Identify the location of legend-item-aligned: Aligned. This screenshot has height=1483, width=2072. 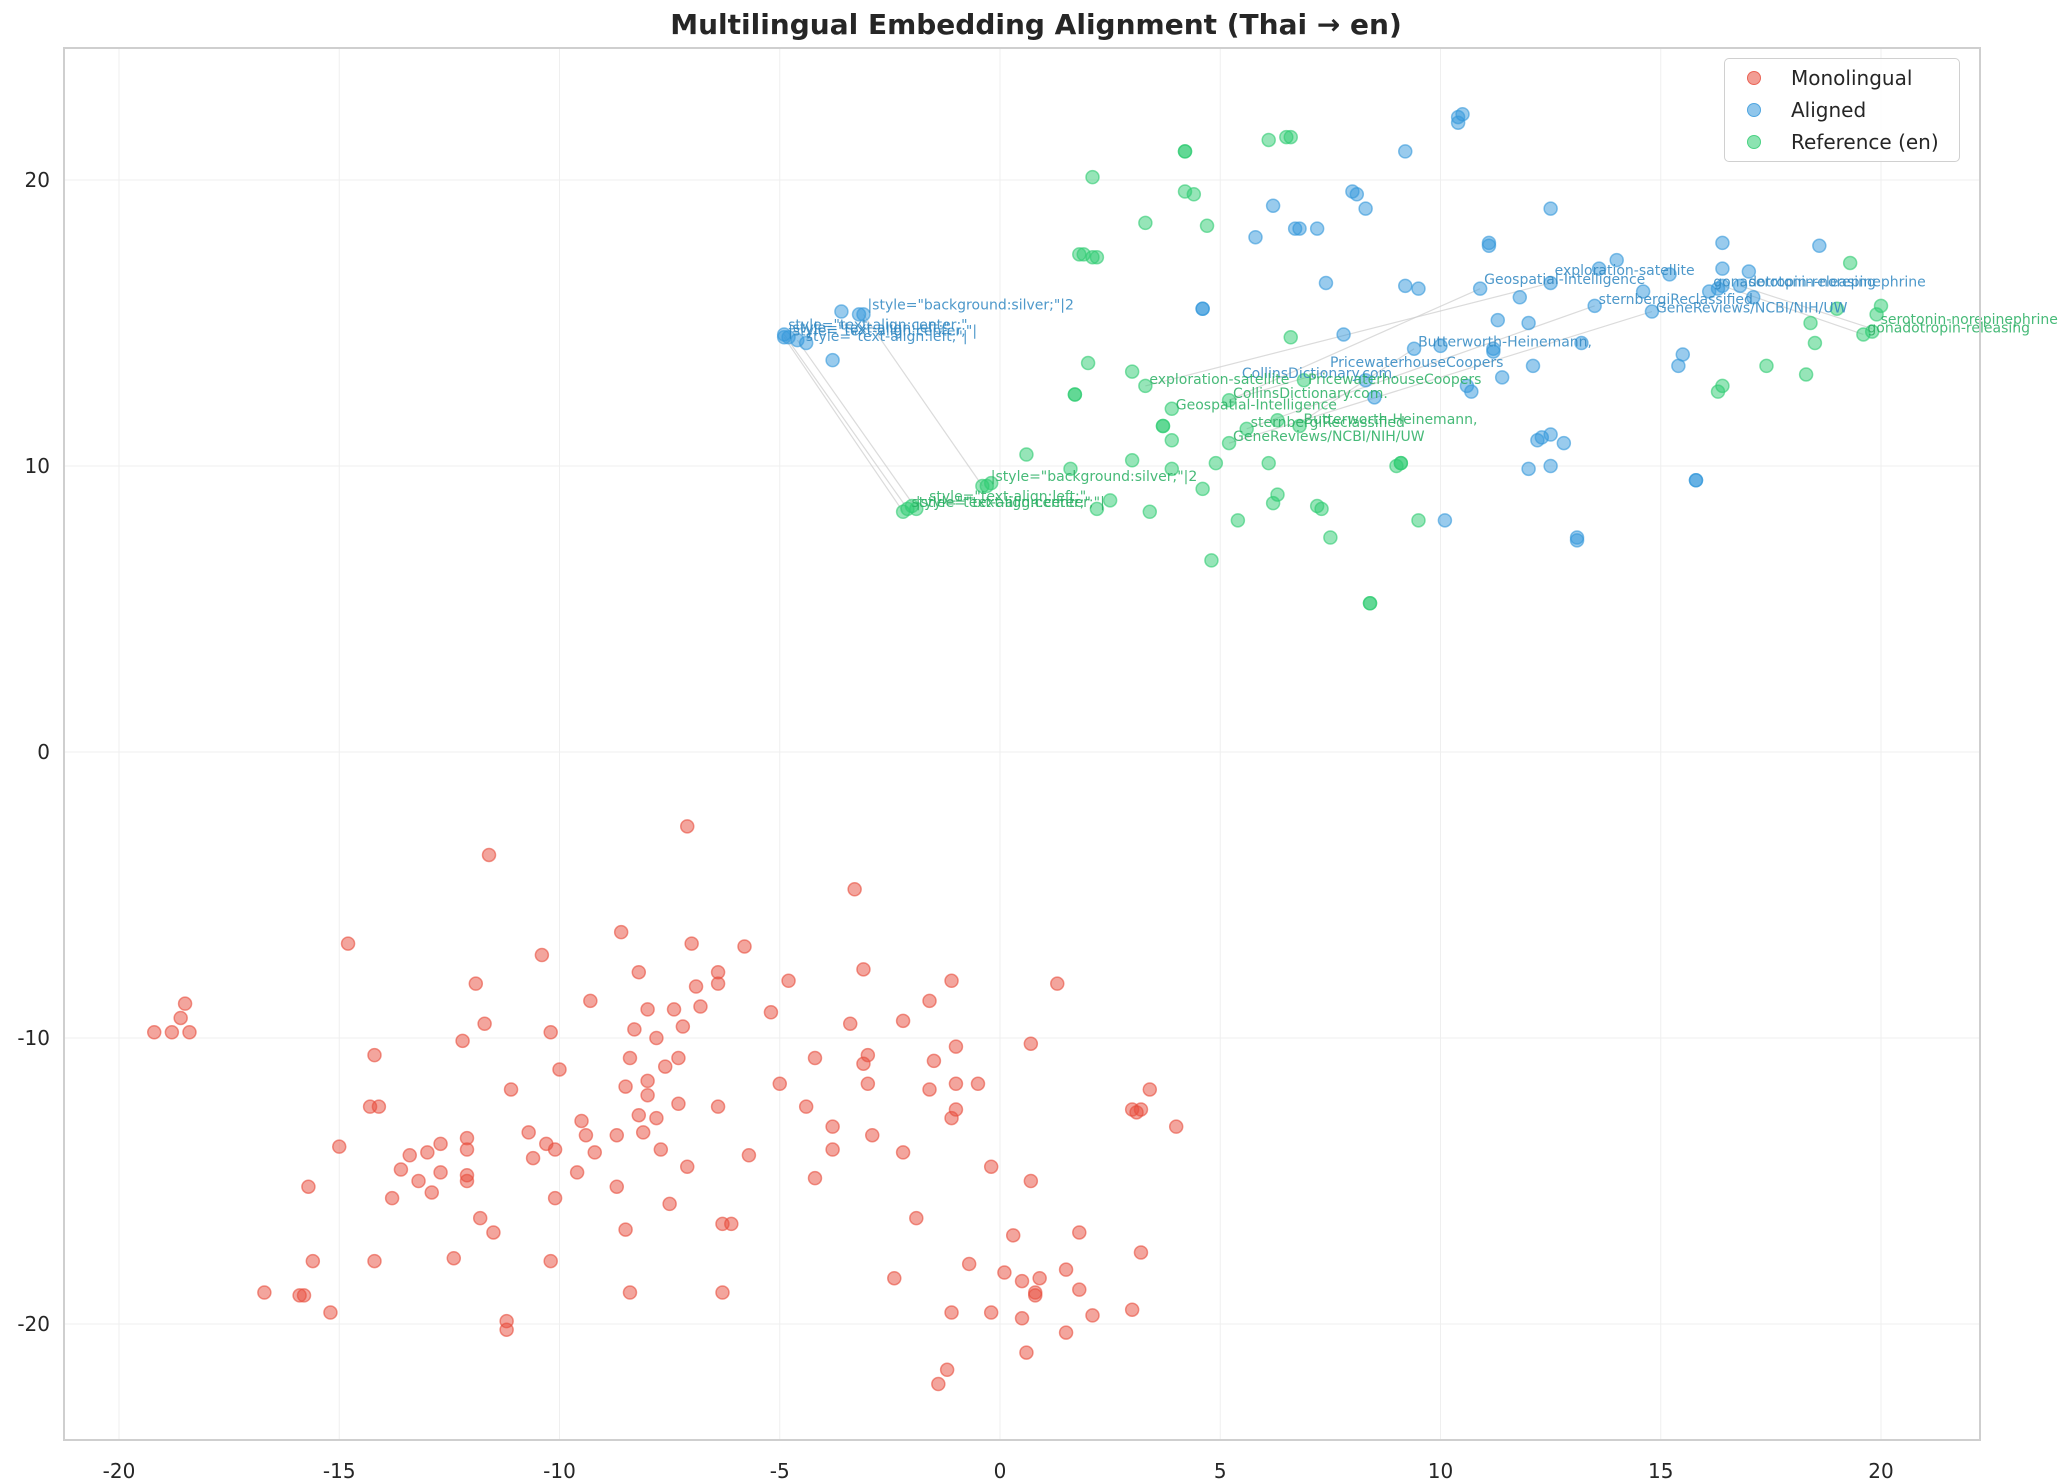
(1806, 110).